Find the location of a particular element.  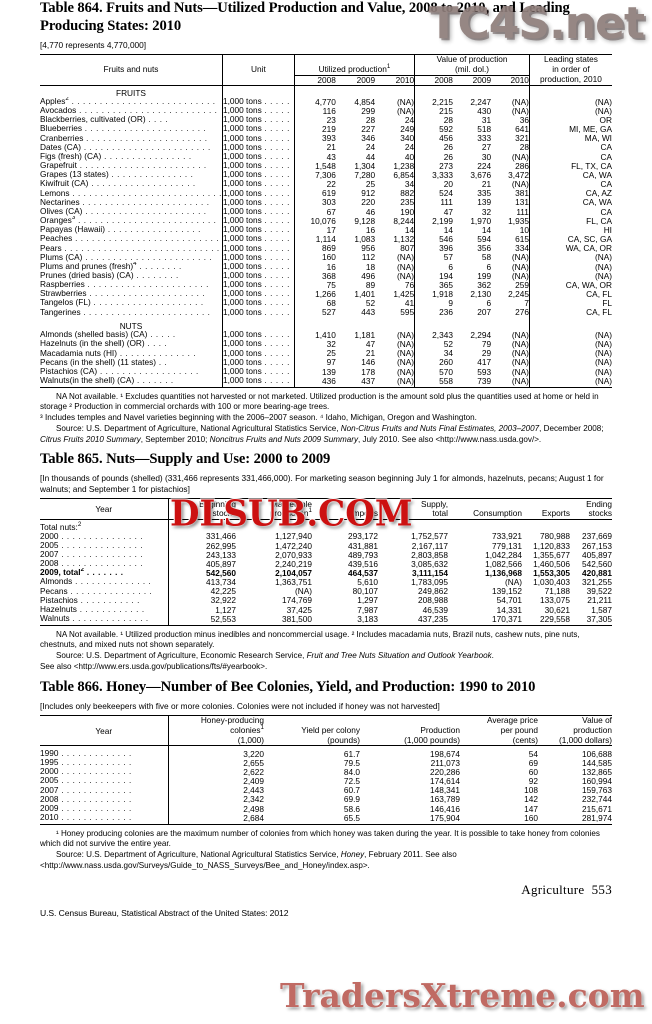

t864-source-mid-1: , December 2008; is located at coordinates (571, 428).